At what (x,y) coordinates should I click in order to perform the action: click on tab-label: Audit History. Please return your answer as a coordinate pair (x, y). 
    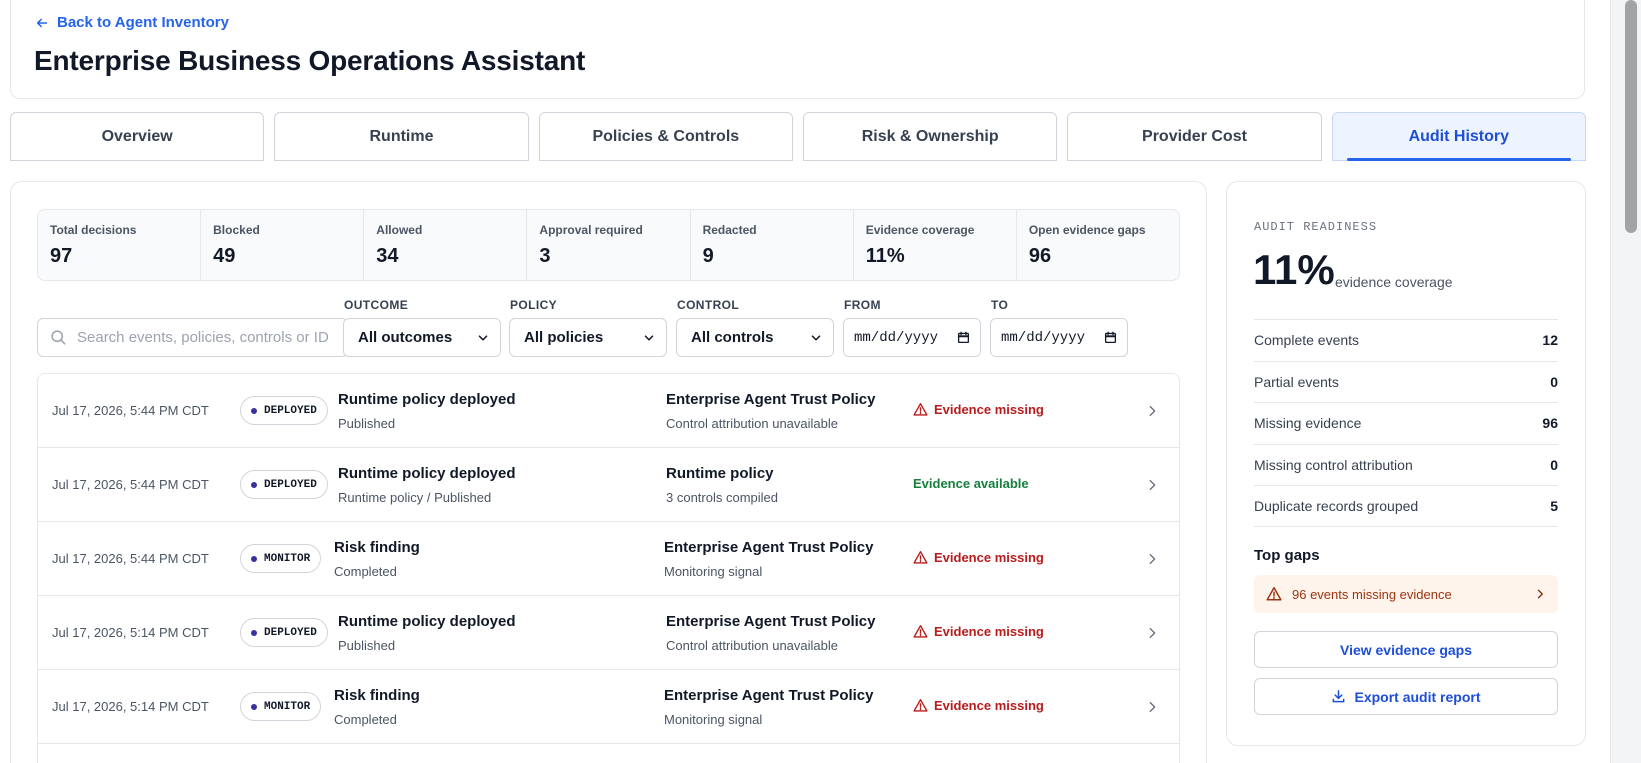
    Looking at the image, I should click on (1459, 136).